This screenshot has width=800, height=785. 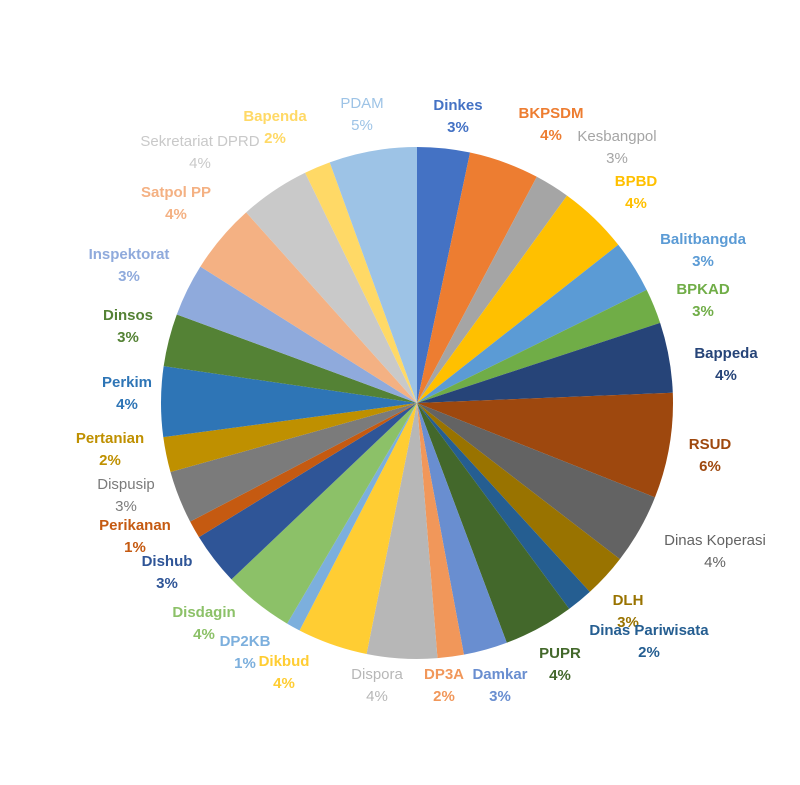 What do you see at coordinates (290, 438) in the screenshot?
I see `pie-slice-pertanian` at bounding box center [290, 438].